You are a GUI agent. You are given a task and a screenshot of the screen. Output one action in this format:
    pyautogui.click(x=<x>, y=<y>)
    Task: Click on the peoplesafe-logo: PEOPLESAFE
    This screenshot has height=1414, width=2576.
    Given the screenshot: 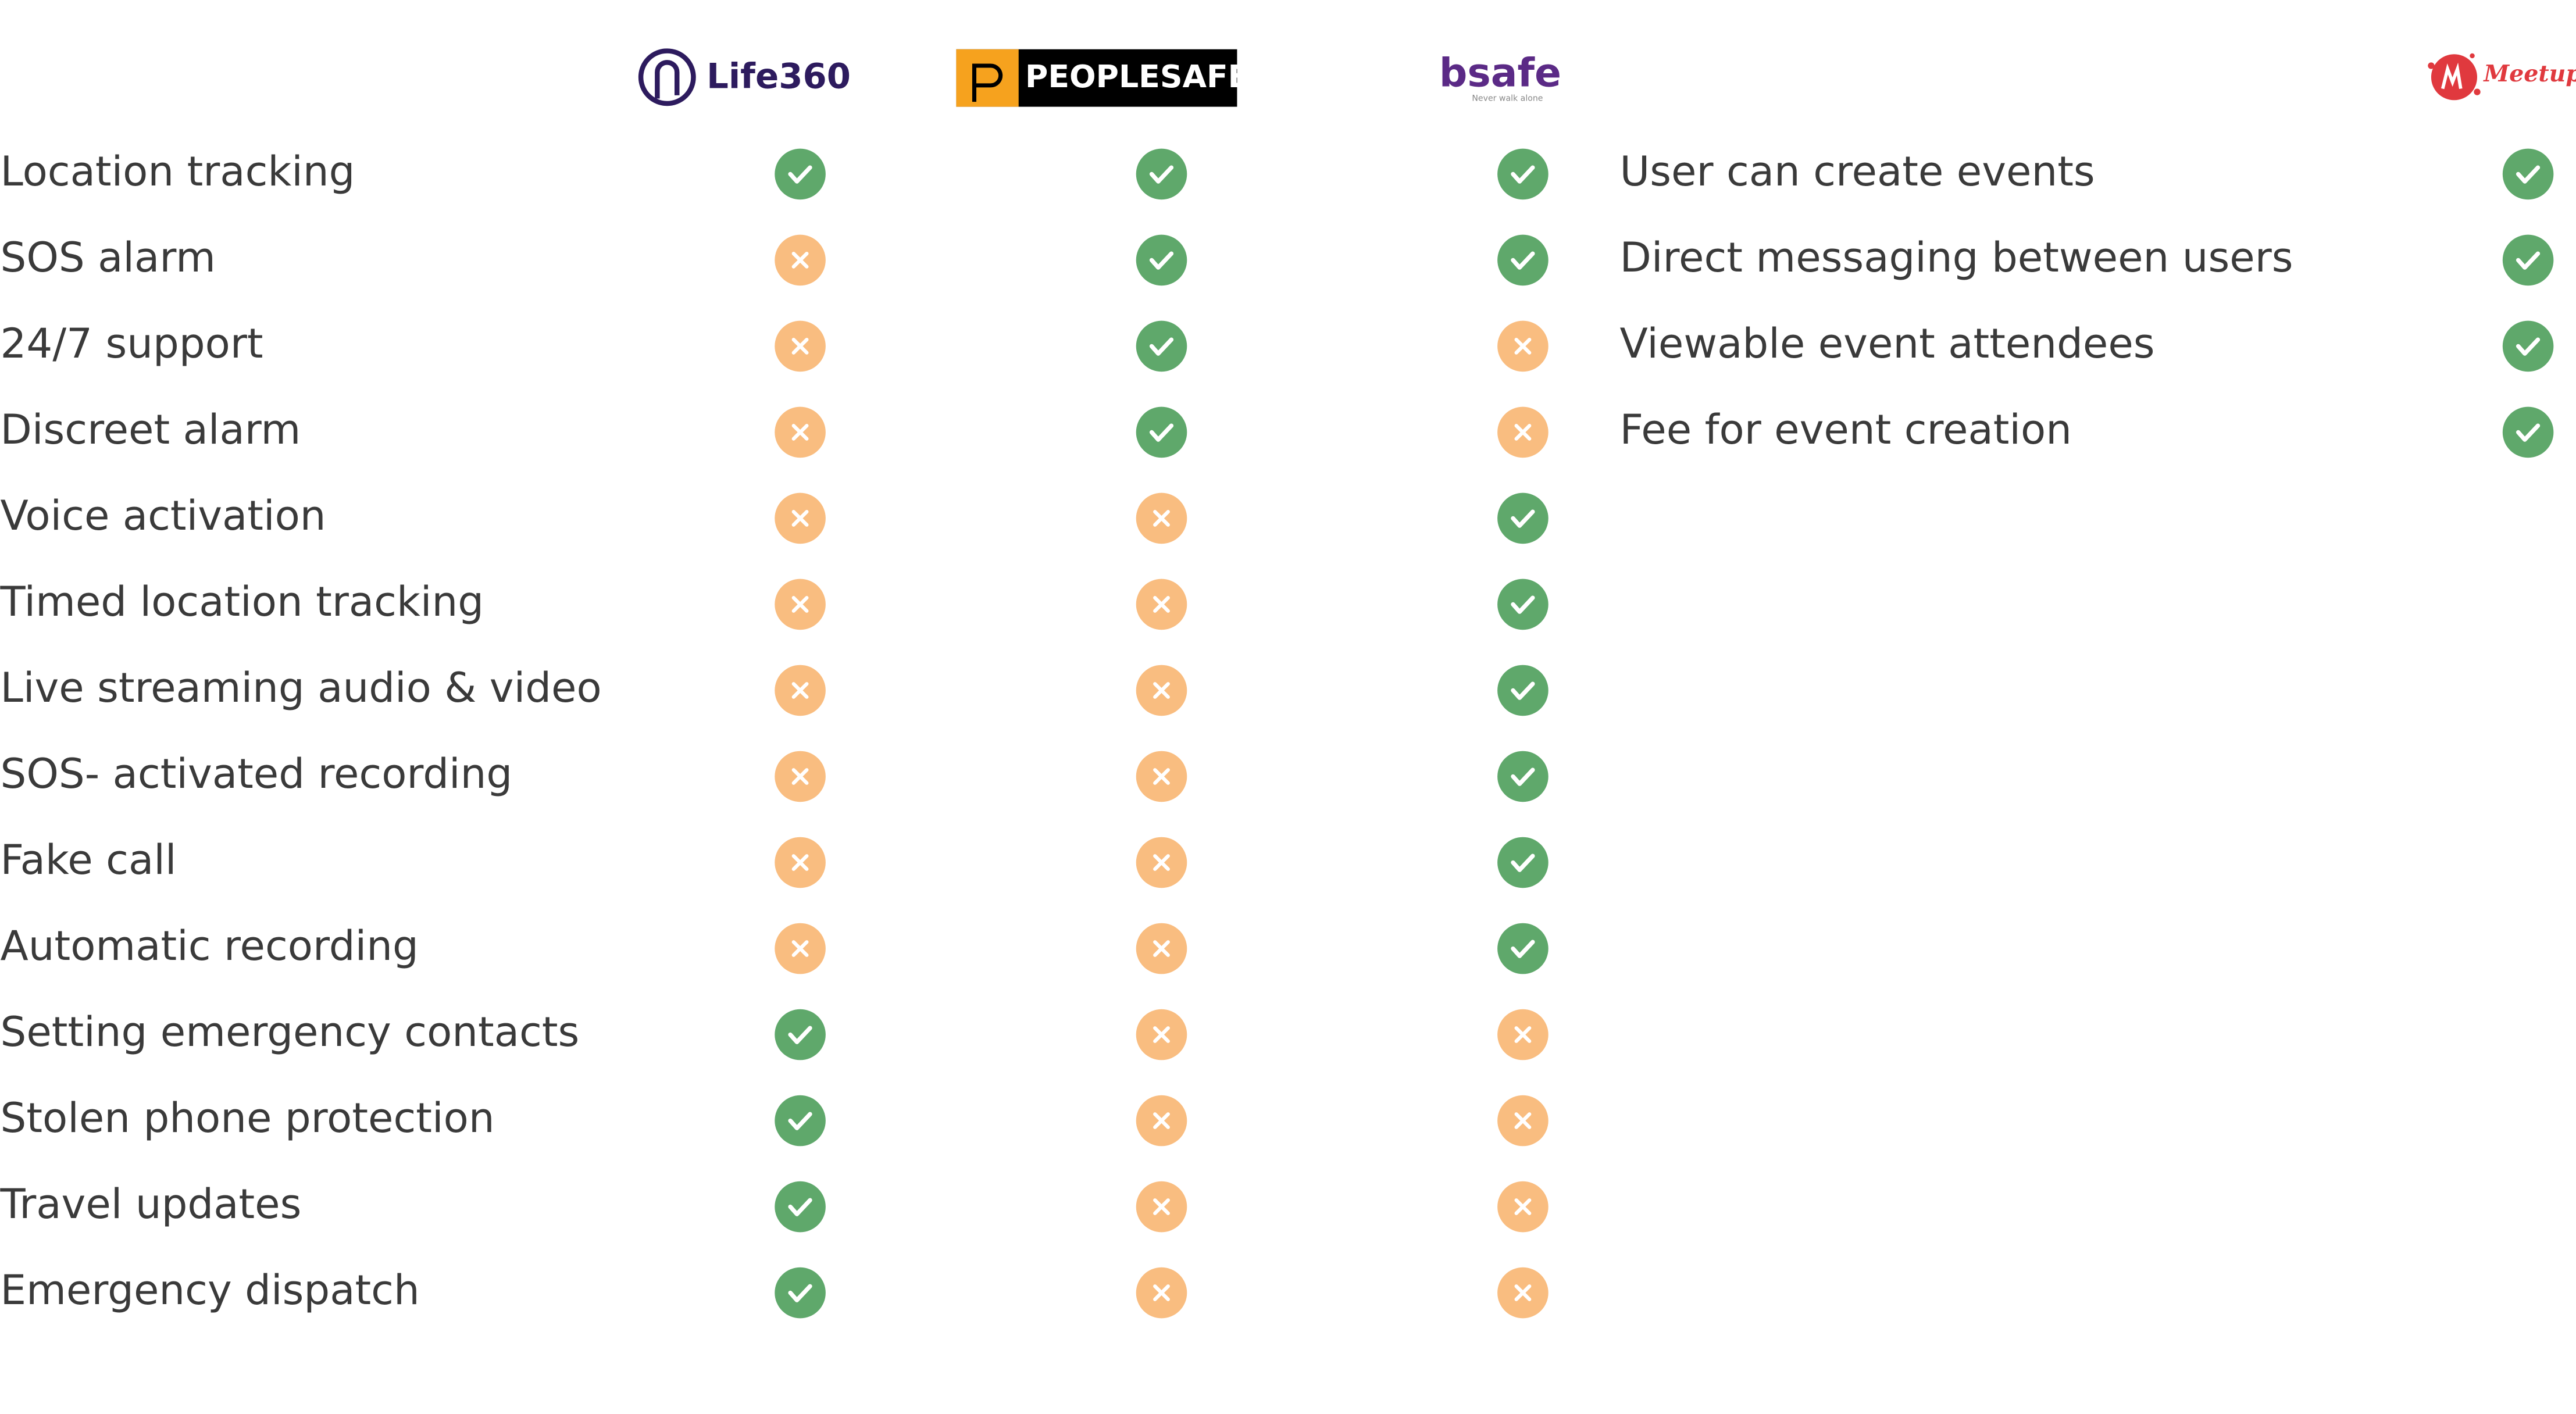 What is the action you would take?
    pyautogui.click(x=1103, y=78)
    